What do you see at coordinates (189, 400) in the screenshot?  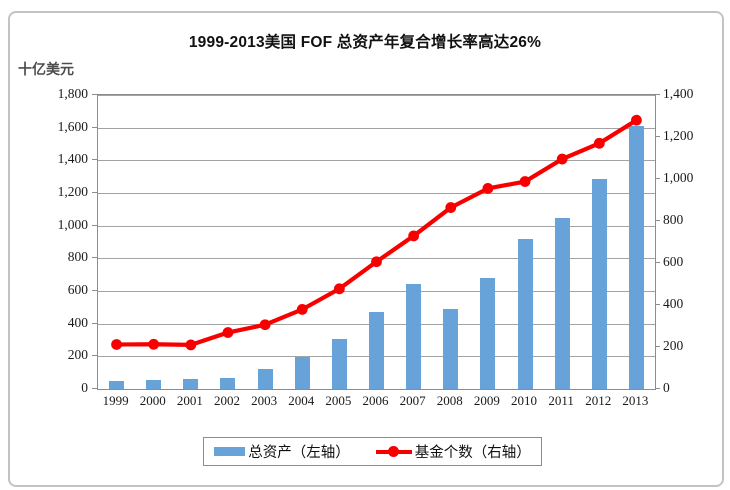 I see `x-axis-label-2001: 2001` at bounding box center [189, 400].